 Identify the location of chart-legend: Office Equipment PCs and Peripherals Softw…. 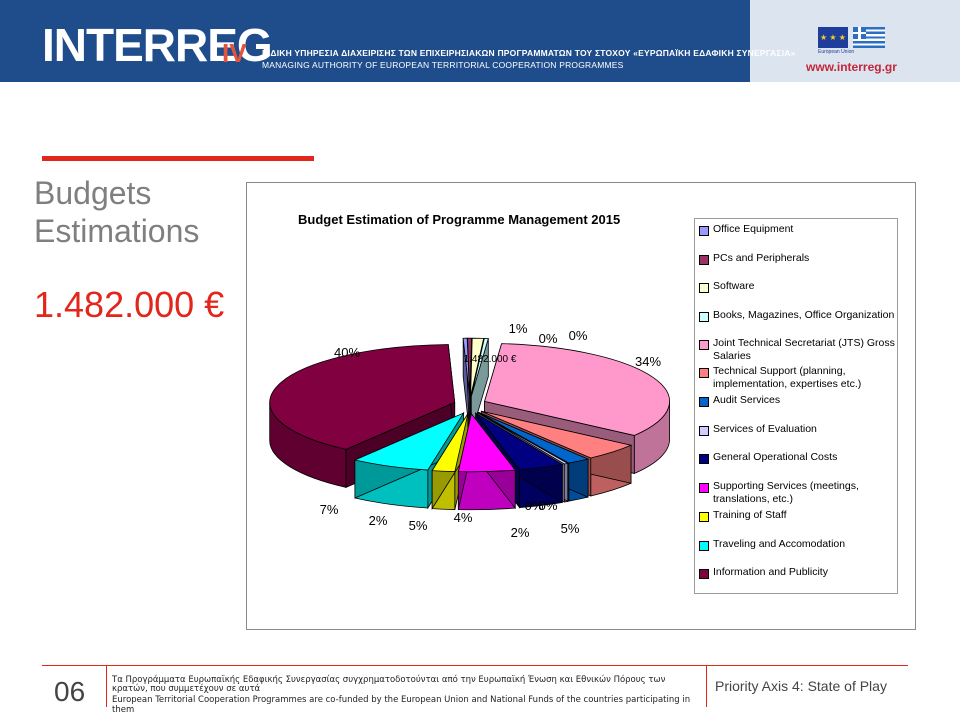
(796, 406).